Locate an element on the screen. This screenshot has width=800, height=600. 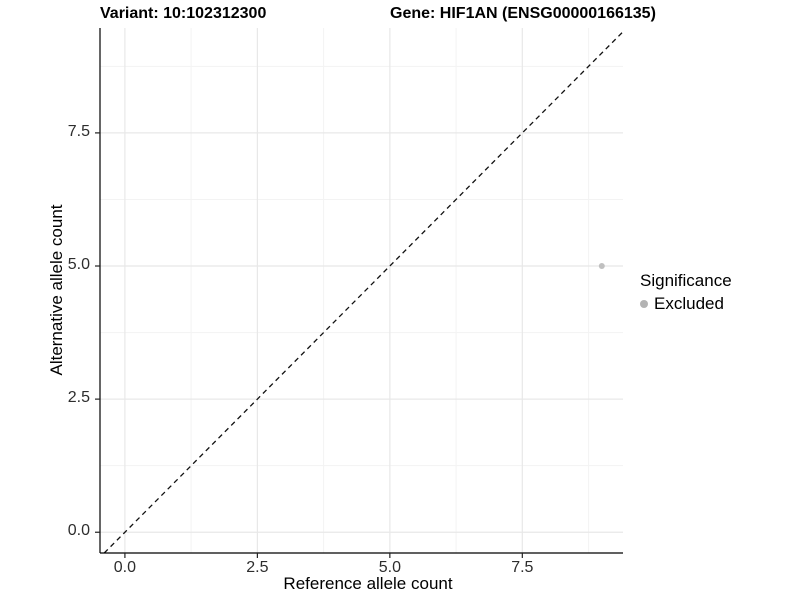
y-tick-label: 2.5 is located at coordinates (78, 398).